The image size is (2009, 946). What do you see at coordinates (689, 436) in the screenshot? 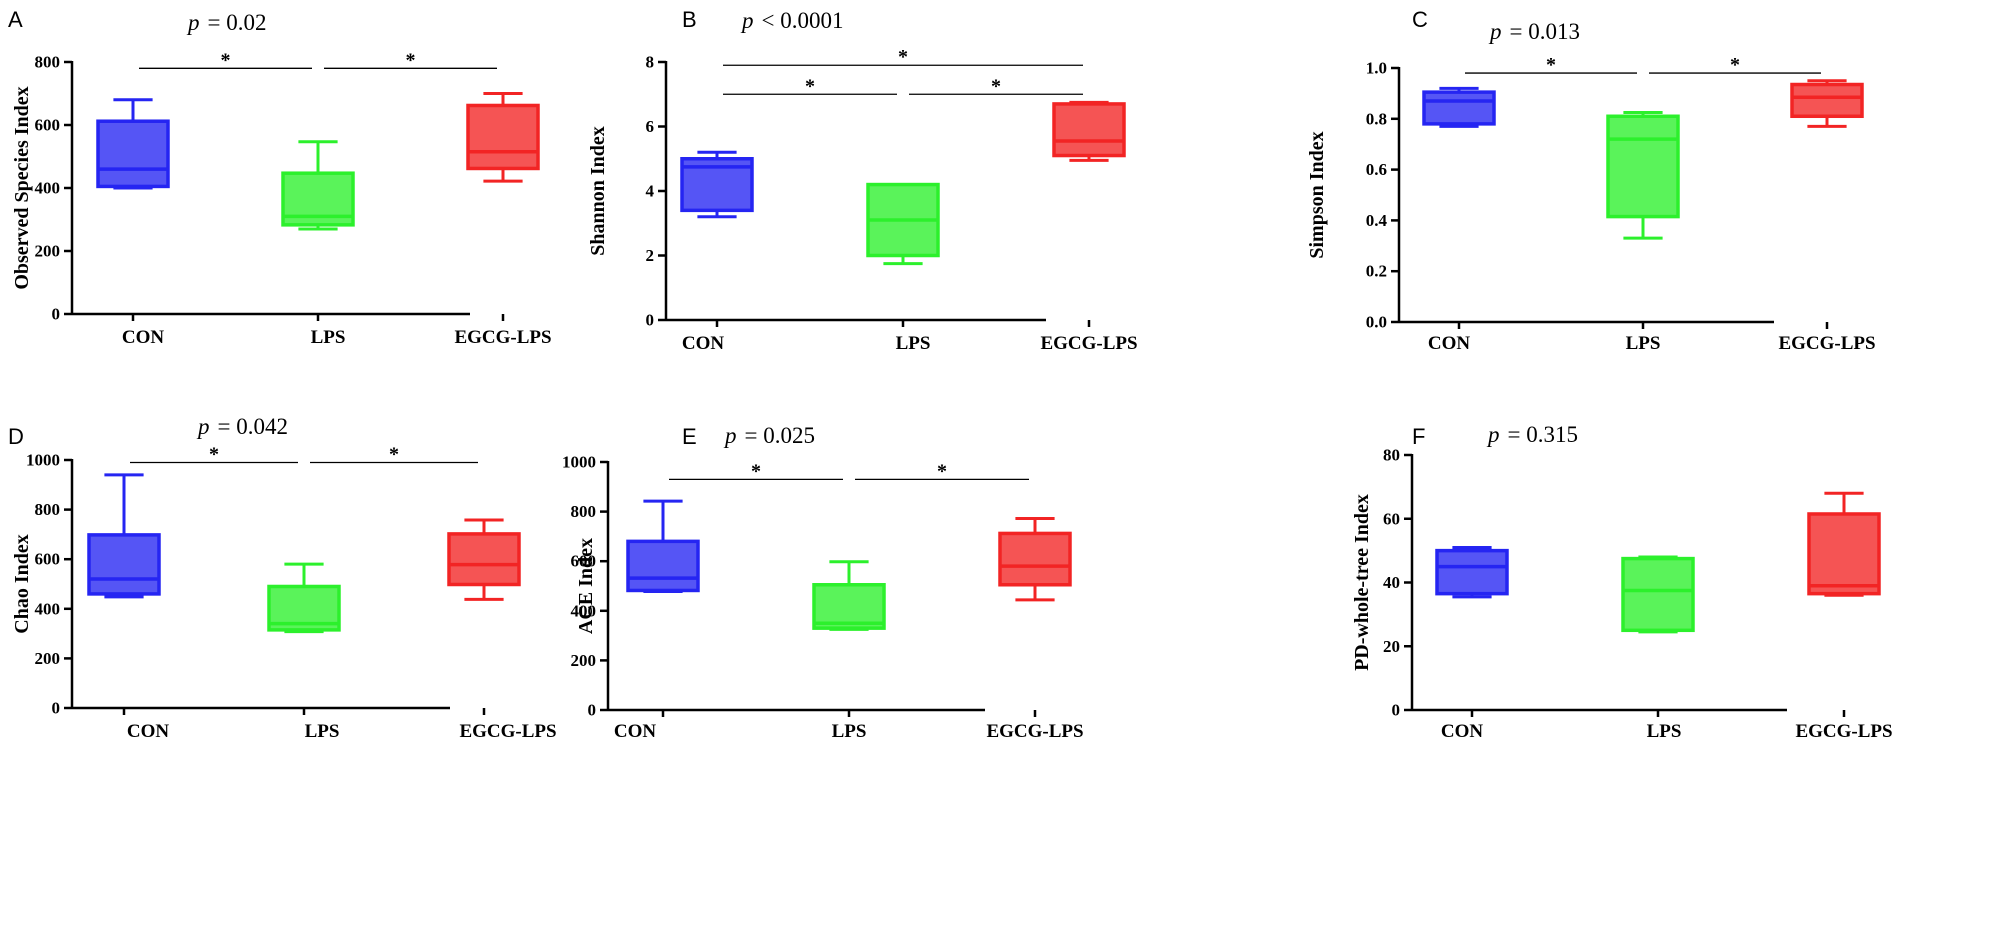
I see `panel-letter: E` at bounding box center [689, 436].